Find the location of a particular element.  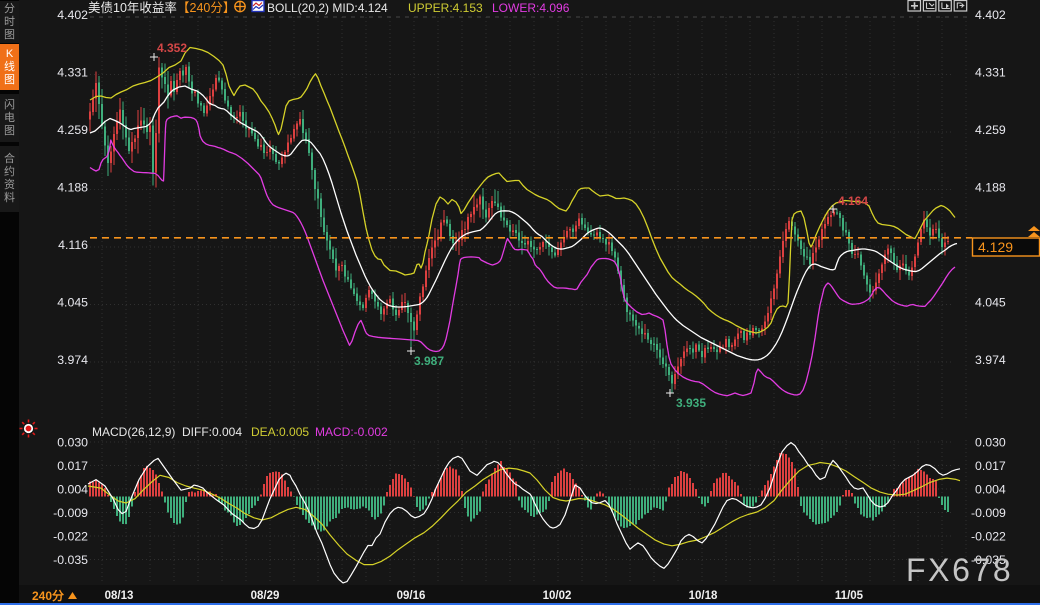

svg-text: DEA:0.005 is located at coordinates (280, 432).